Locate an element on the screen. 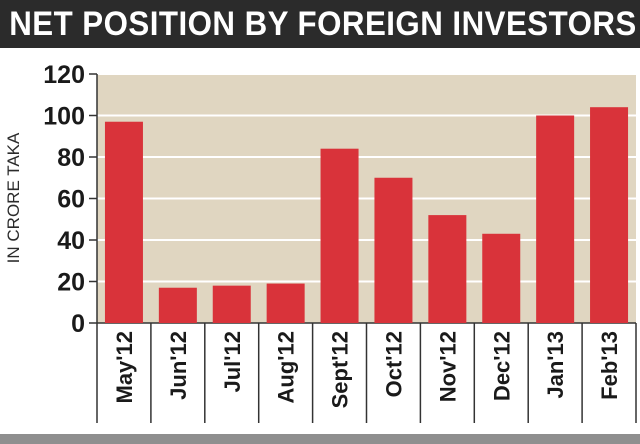 The image size is (640, 444). x-tick-label: Aug'12 is located at coordinates (286, 367).